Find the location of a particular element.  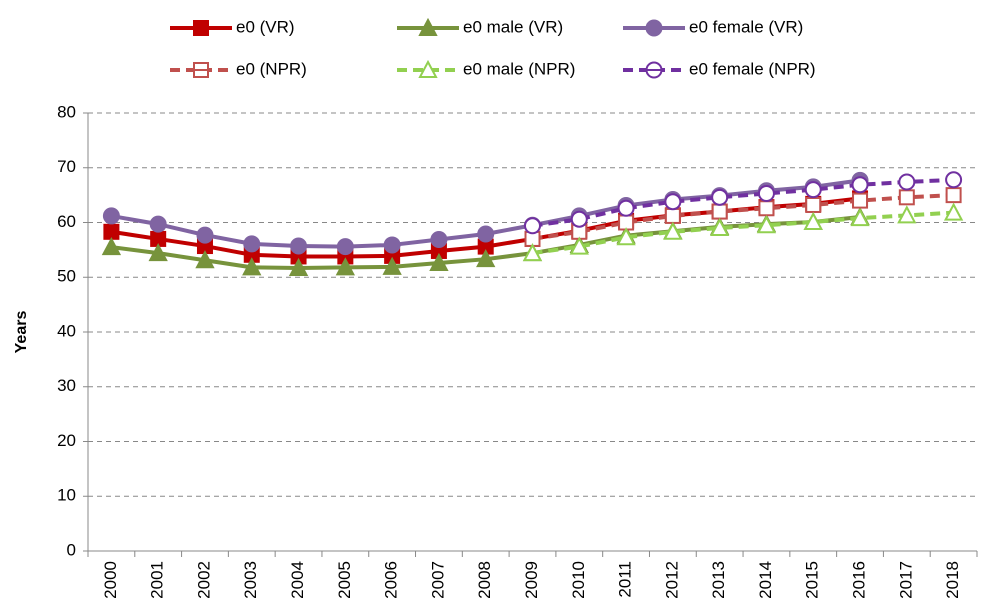

x-tick-label: 2008 is located at coordinates (484, 580).